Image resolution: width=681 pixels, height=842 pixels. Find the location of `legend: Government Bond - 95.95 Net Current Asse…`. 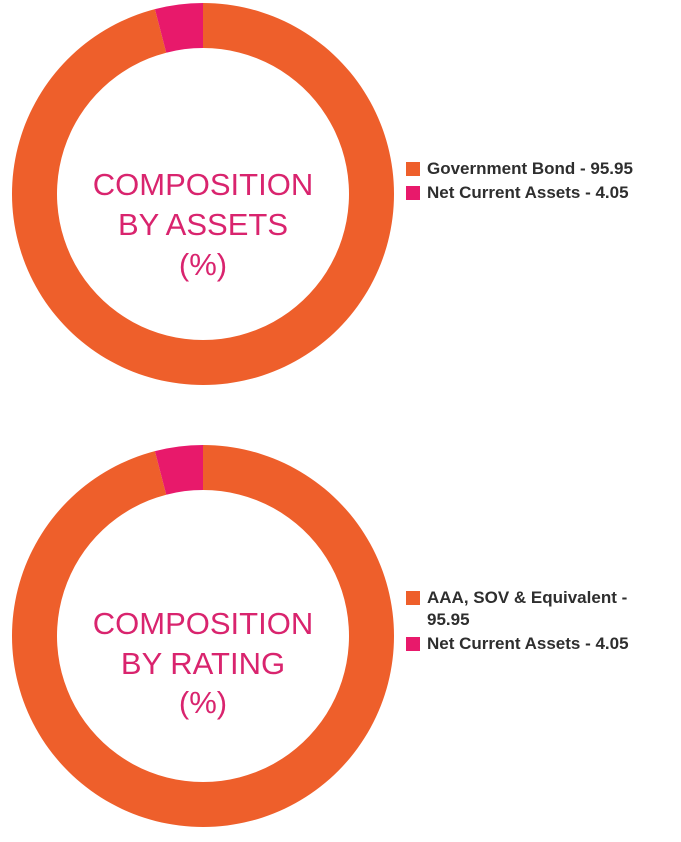

legend: Government Bond - 95.95 Net Current Asse… is located at coordinates (538, 182).